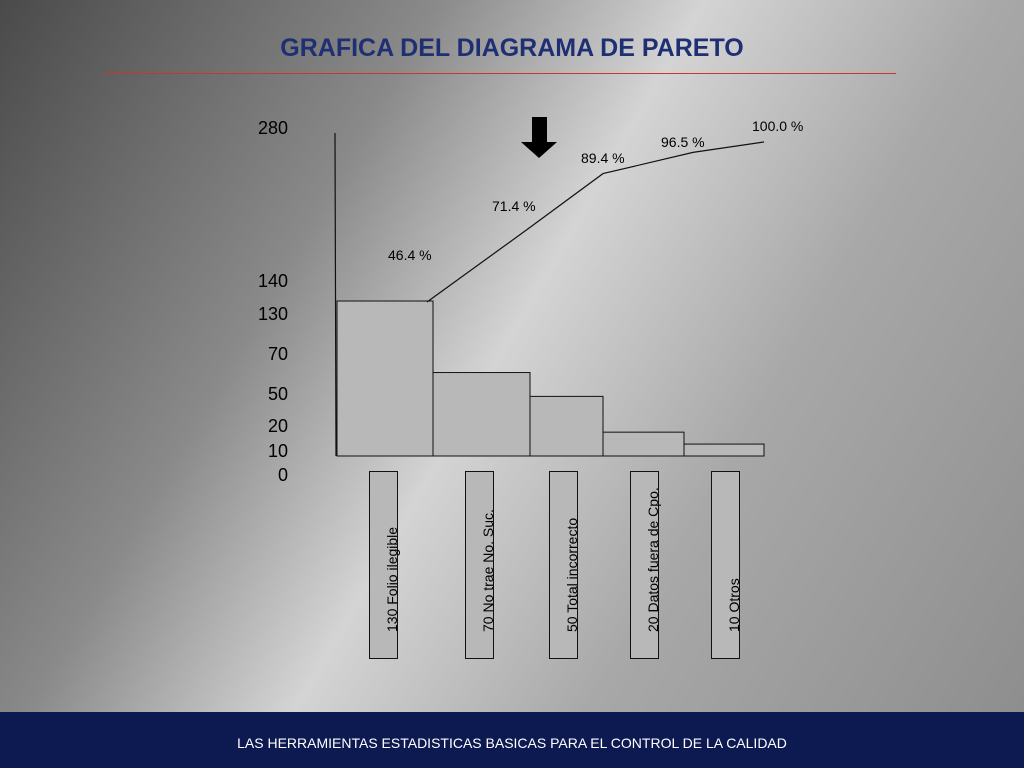  Describe the element at coordinates (733, 605) in the screenshot. I see `category-text: 10 Otros` at that location.